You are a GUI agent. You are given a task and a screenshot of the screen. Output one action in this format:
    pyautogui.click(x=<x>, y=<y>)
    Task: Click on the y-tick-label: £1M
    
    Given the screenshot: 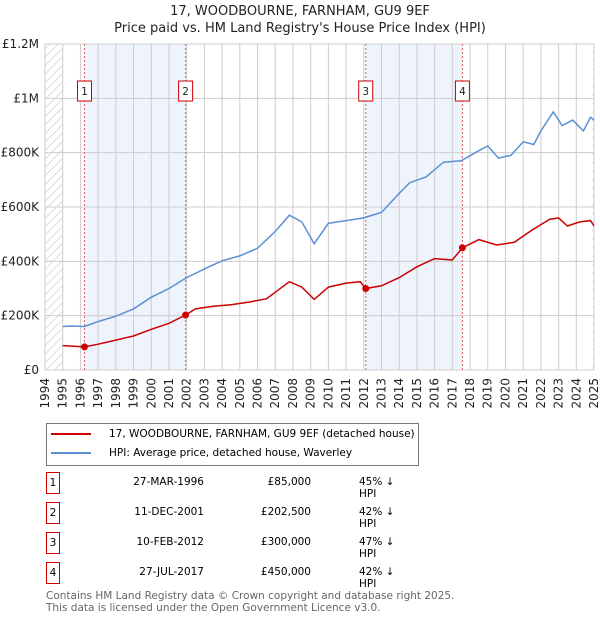 What is the action you would take?
    pyautogui.click(x=26, y=98)
    